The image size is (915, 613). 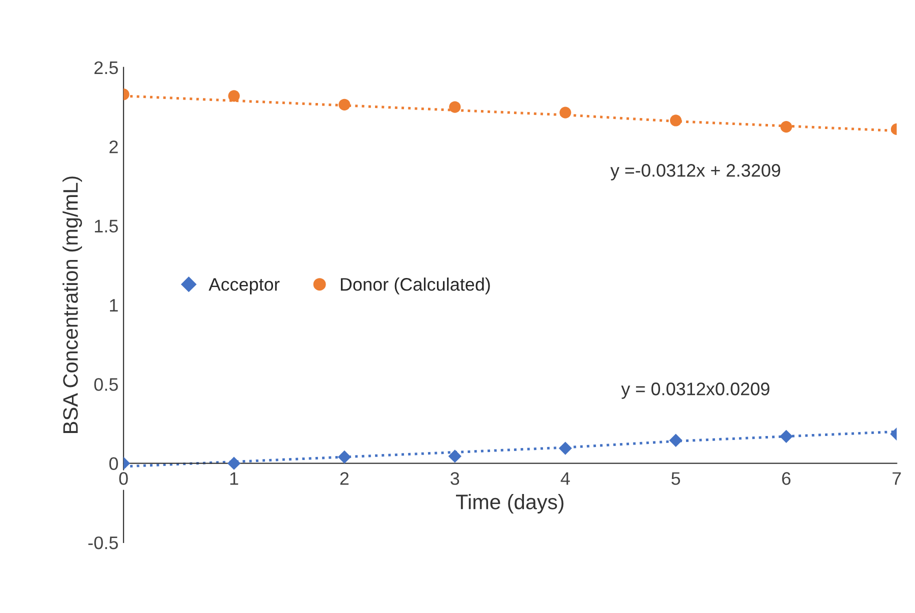 What do you see at coordinates (786, 478) in the screenshot?
I see `x-tick-label: 6` at bounding box center [786, 478].